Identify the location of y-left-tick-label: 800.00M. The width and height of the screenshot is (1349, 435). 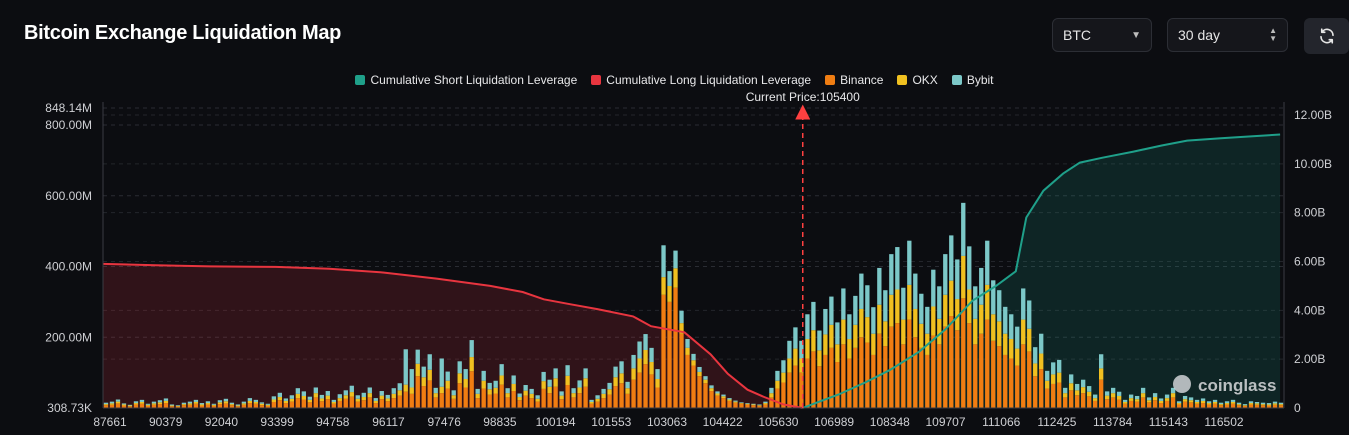
(68, 125).